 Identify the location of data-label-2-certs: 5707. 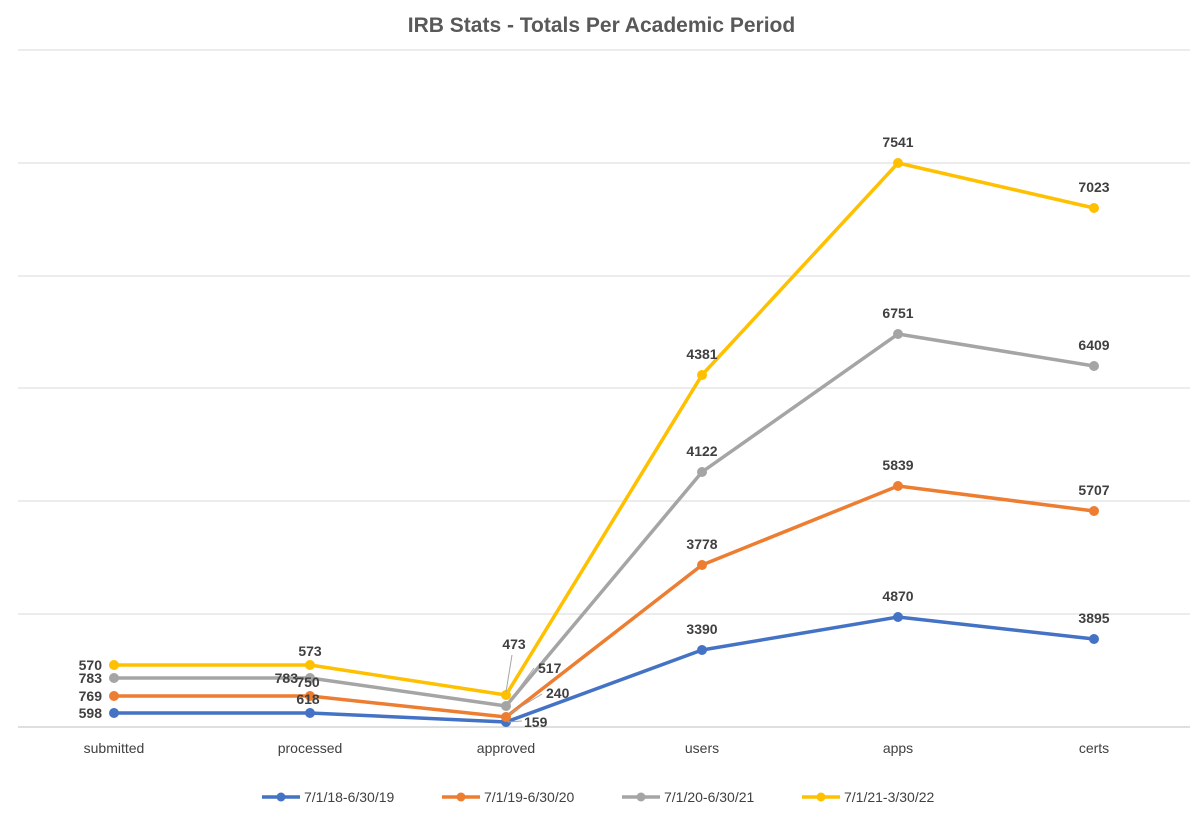
(1093, 490).